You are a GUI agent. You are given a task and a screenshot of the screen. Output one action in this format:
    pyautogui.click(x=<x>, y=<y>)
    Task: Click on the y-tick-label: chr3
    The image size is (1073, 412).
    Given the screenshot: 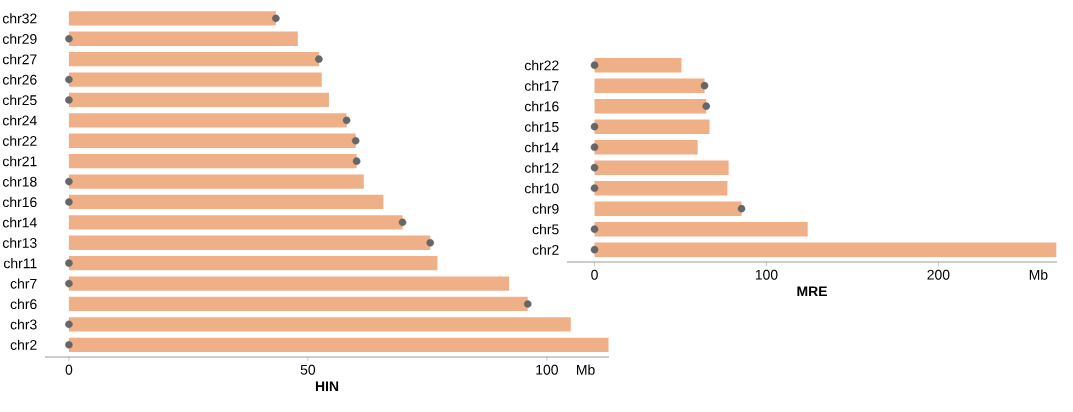 What is the action you would take?
    pyautogui.click(x=23, y=324)
    